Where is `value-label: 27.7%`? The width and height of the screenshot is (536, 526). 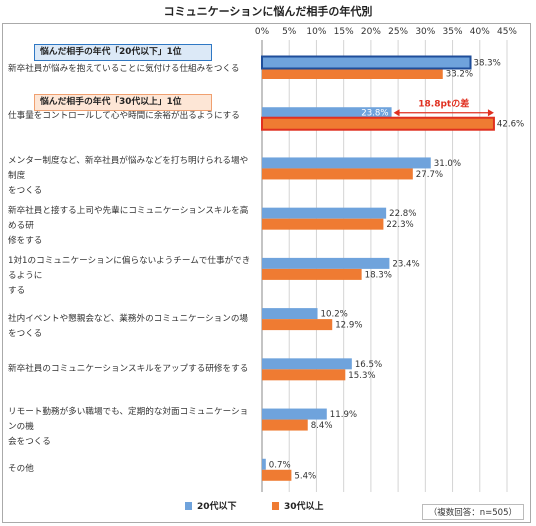
value-label: 27.7% is located at coordinates (429, 175).